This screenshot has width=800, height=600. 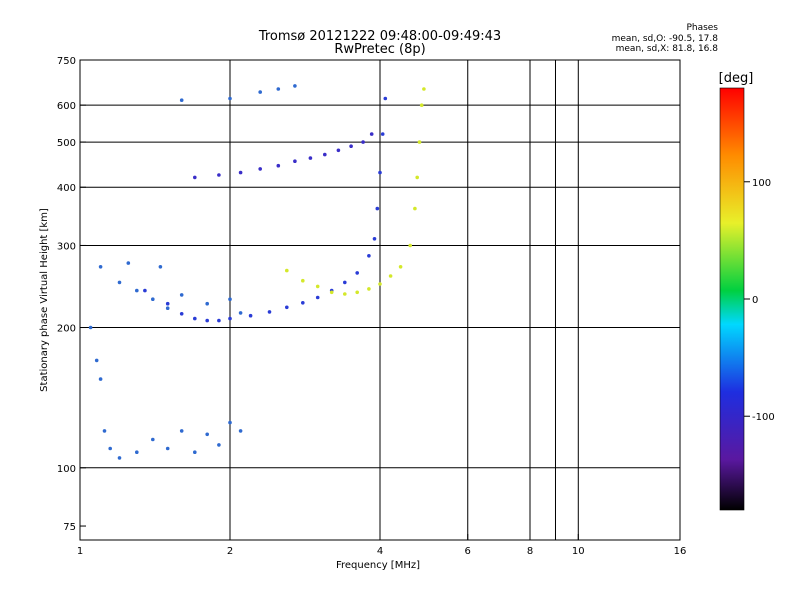 What do you see at coordinates (230, 551) in the screenshot?
I see `x-tick-label: 2` at bounding box center [230, 551].